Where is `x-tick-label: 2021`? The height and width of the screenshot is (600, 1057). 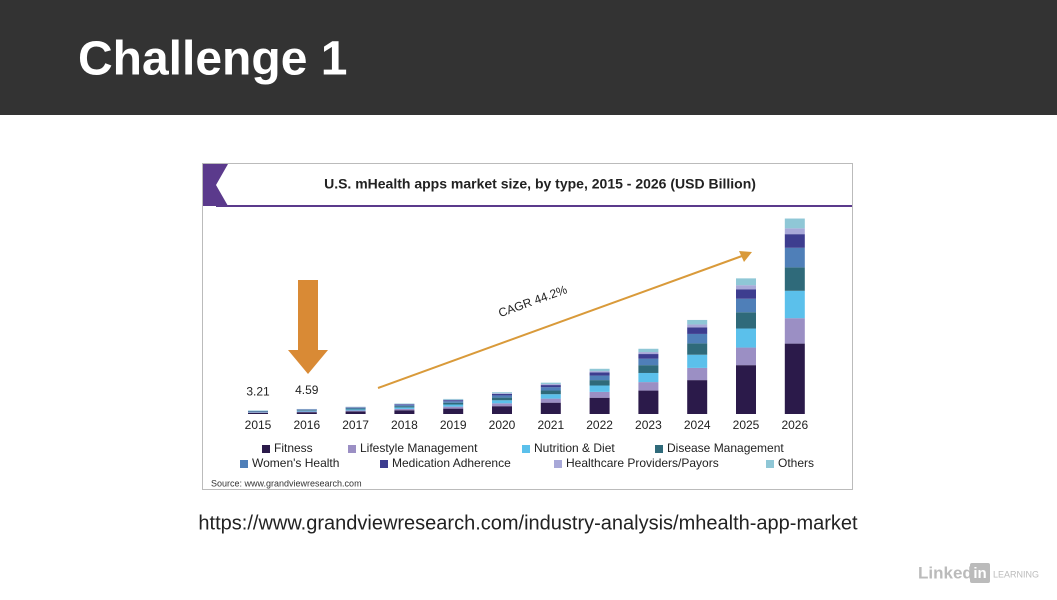
x-tick-label: 2021 is located at coordinates (550, 425).